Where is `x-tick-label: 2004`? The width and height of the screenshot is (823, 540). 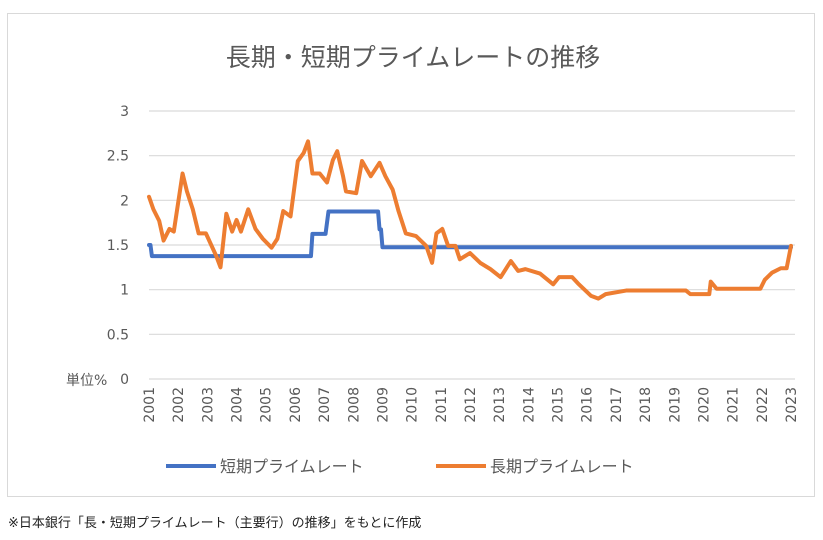
x-tick-label: 2004 is located at coordinates (238, 405).